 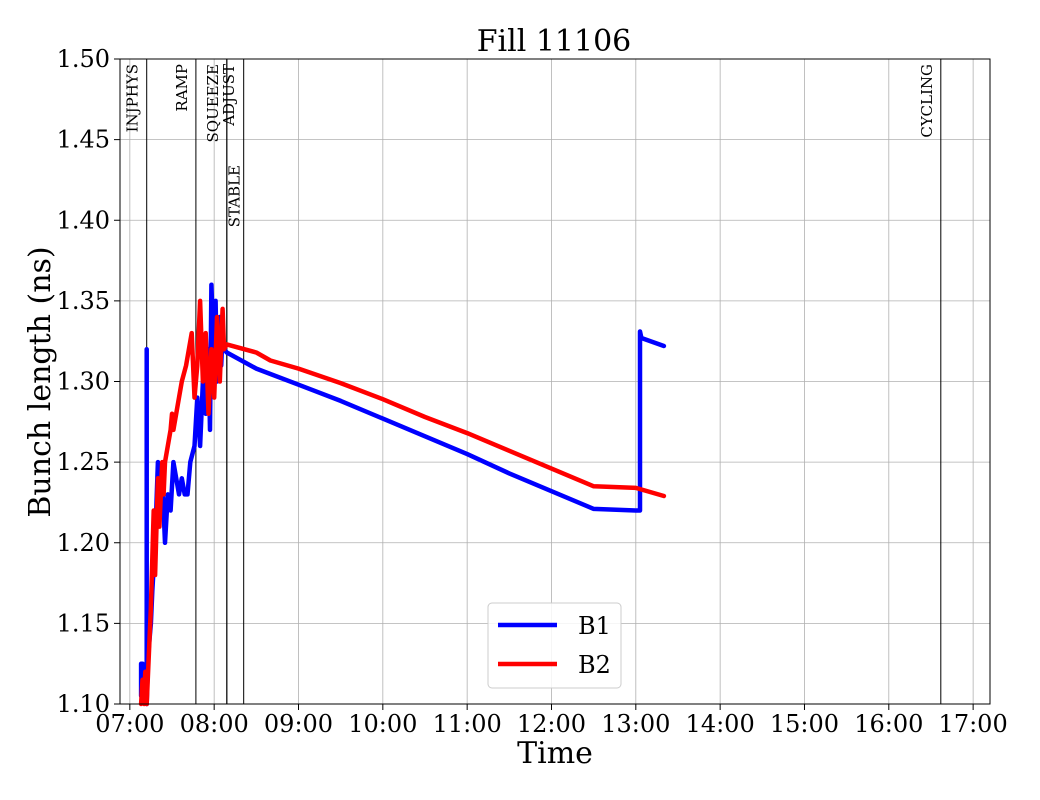 What do you see at coordinates (554, 41) in the screenshot?
I see `chart-title: Fill 11106` at bounding box center [554, 41].